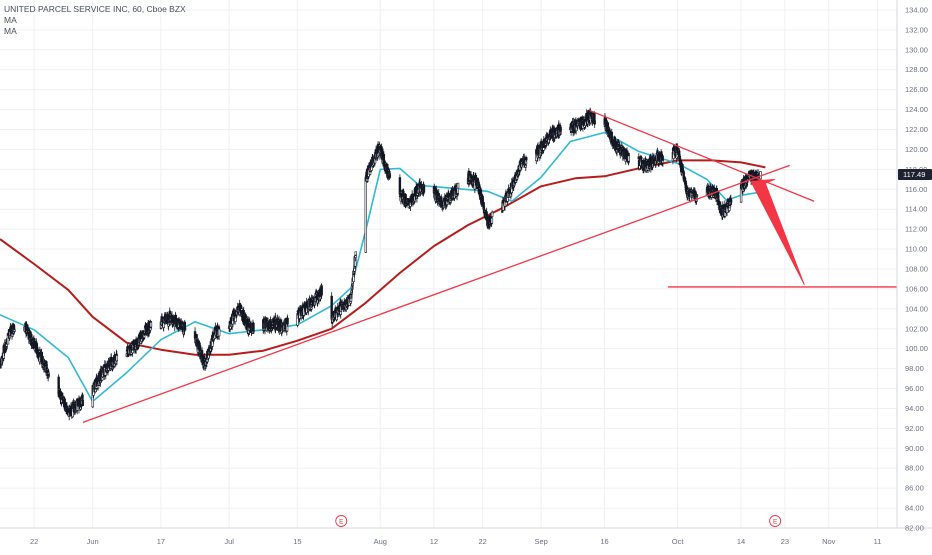 The height and width of the screenshot is (555, 932). I want to click on y-tick-label: 86.00, so click(914, 488).